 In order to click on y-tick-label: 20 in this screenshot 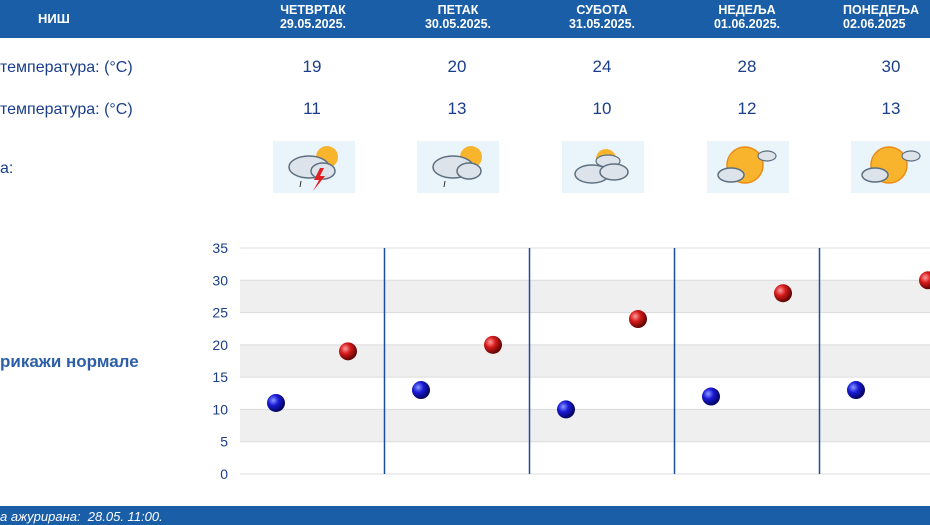, I will do `click(220, 345)`.